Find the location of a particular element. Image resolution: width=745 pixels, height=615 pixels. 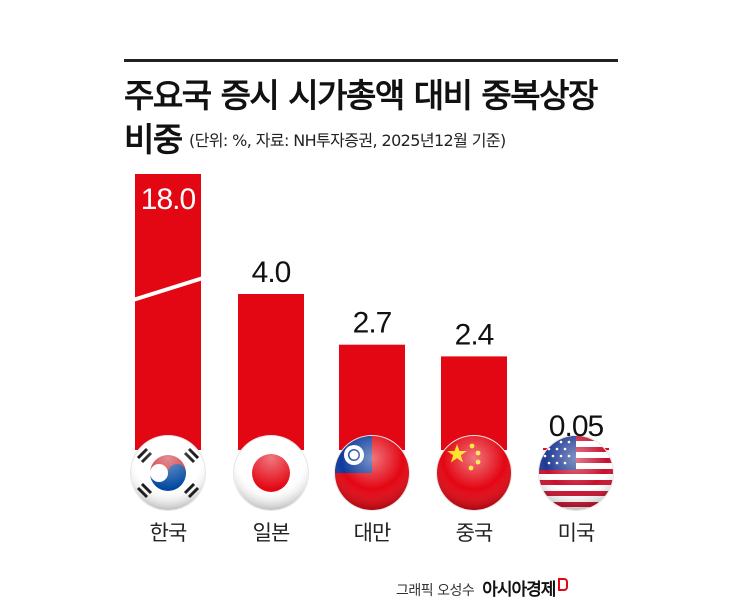

taiwan-flag-icon is located at coordinates (372, 473).